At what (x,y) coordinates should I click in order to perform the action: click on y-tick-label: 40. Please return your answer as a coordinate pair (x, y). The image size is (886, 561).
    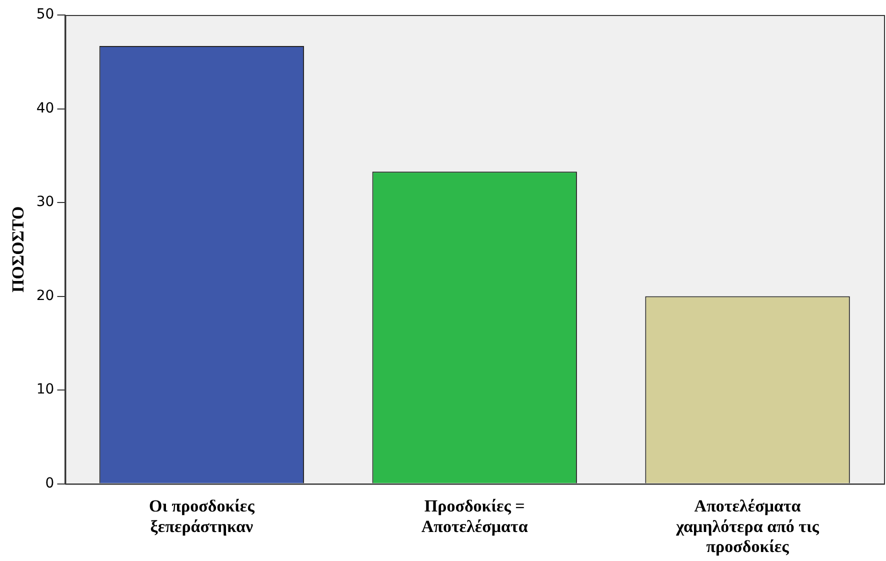
    Looking at the image, I should click on (45, 108).